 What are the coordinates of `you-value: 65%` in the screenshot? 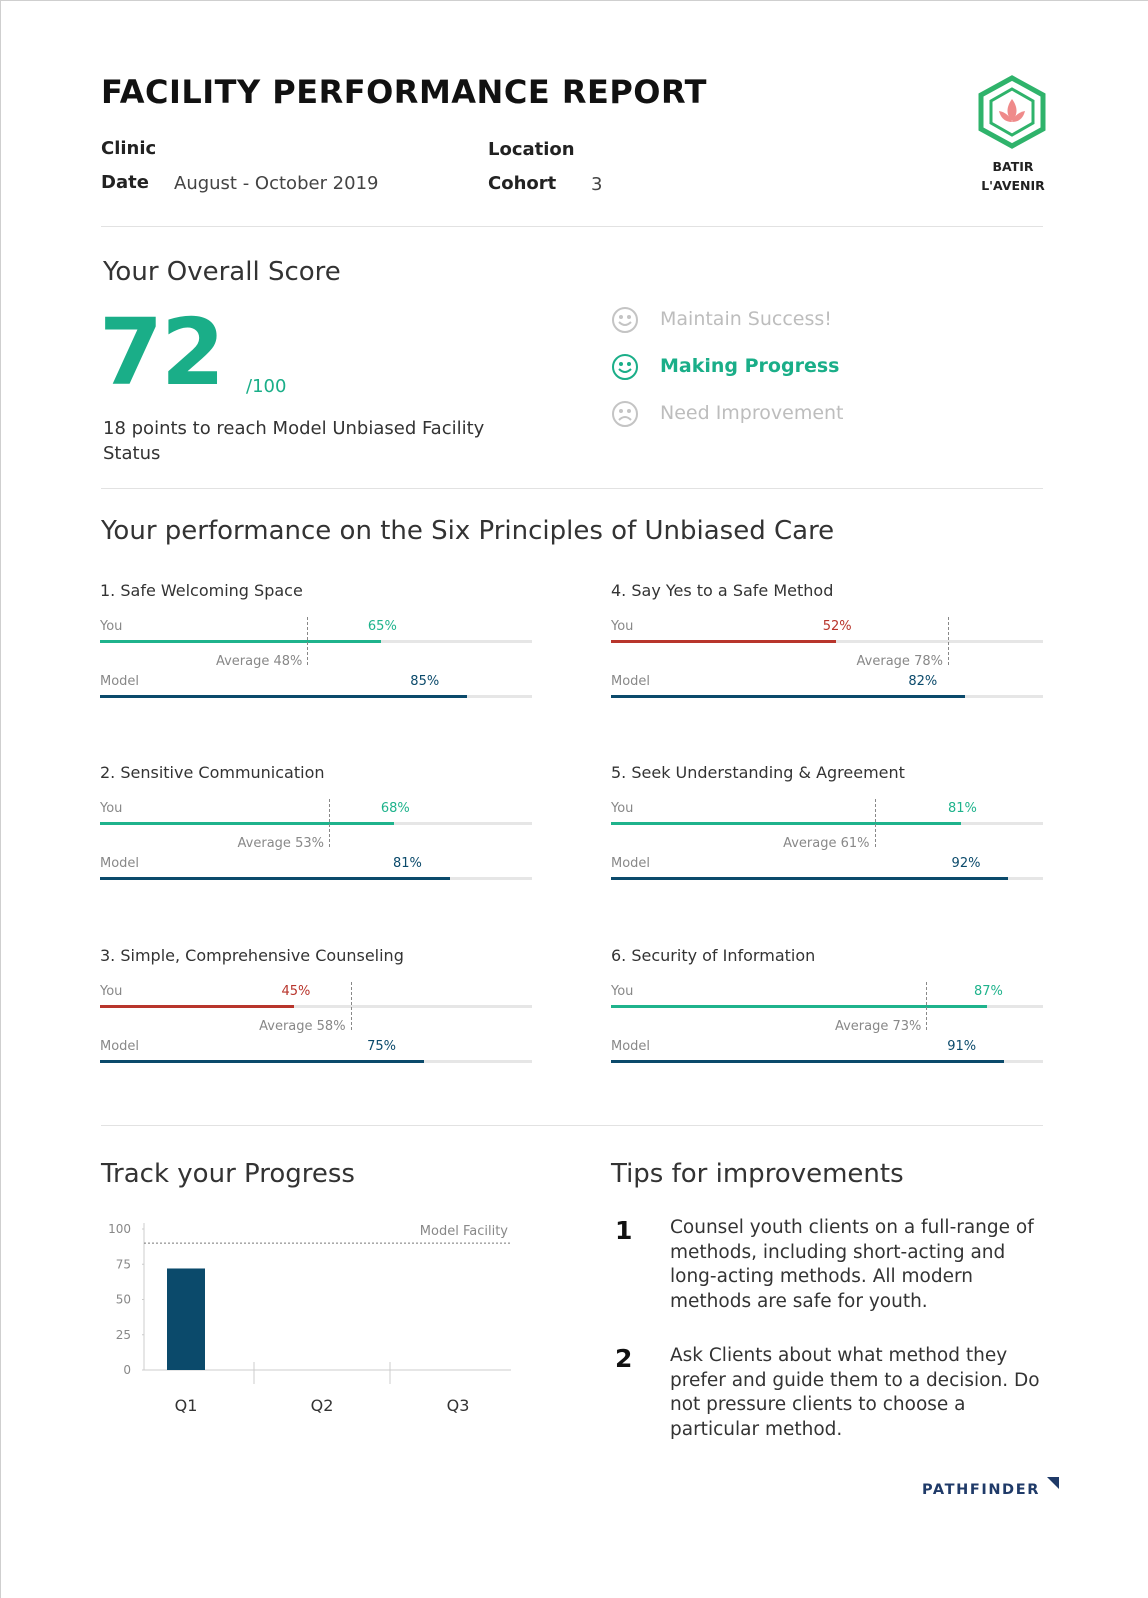 It's located at (382, 626).